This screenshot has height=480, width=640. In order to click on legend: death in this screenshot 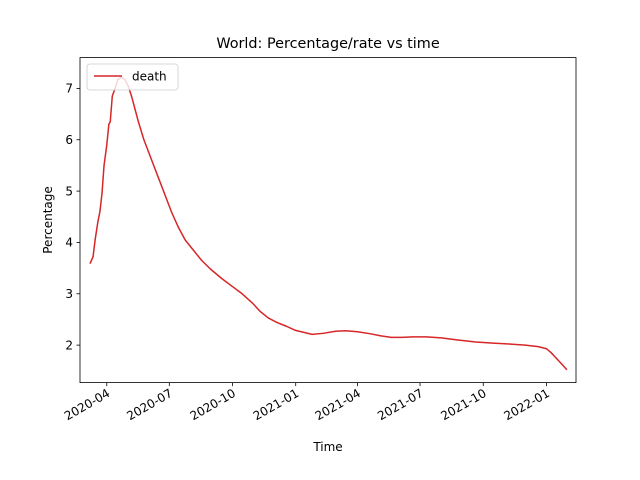, I will do `click(132, 77)`.